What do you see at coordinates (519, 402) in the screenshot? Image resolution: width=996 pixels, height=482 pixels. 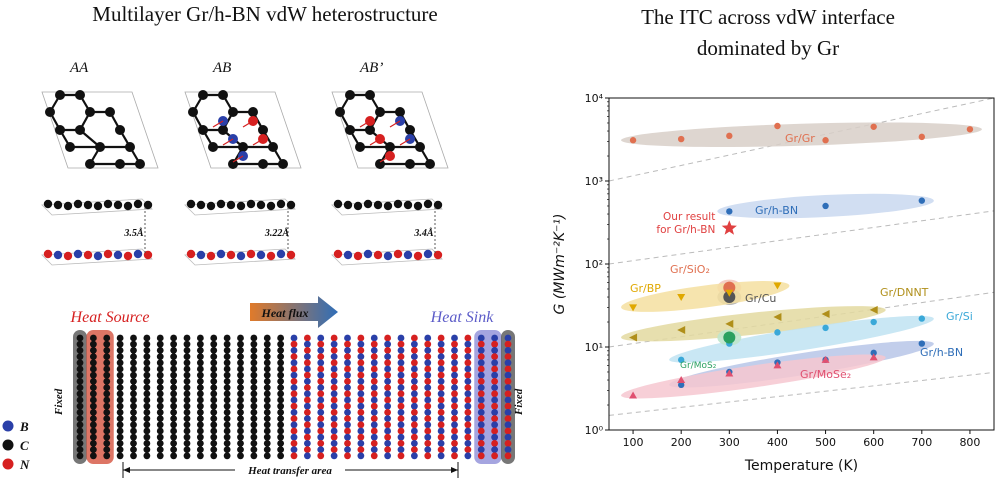 I see `fixed-right-label: Fixed` at bounding box center [519, 402].